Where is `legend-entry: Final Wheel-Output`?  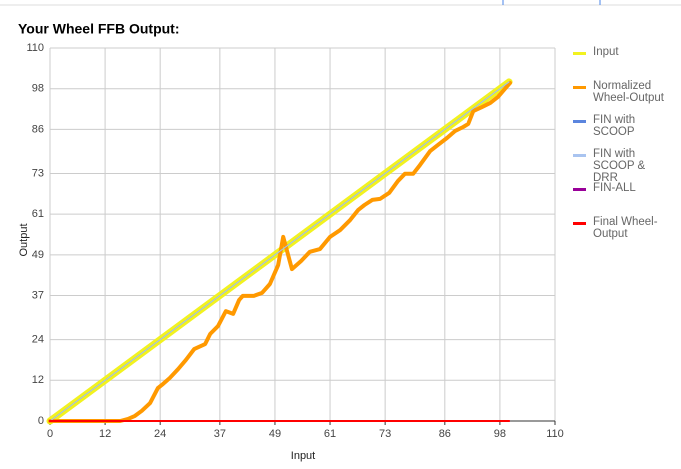 legend-entry: Final Wheel-Output is located at coordinates (627, 228).